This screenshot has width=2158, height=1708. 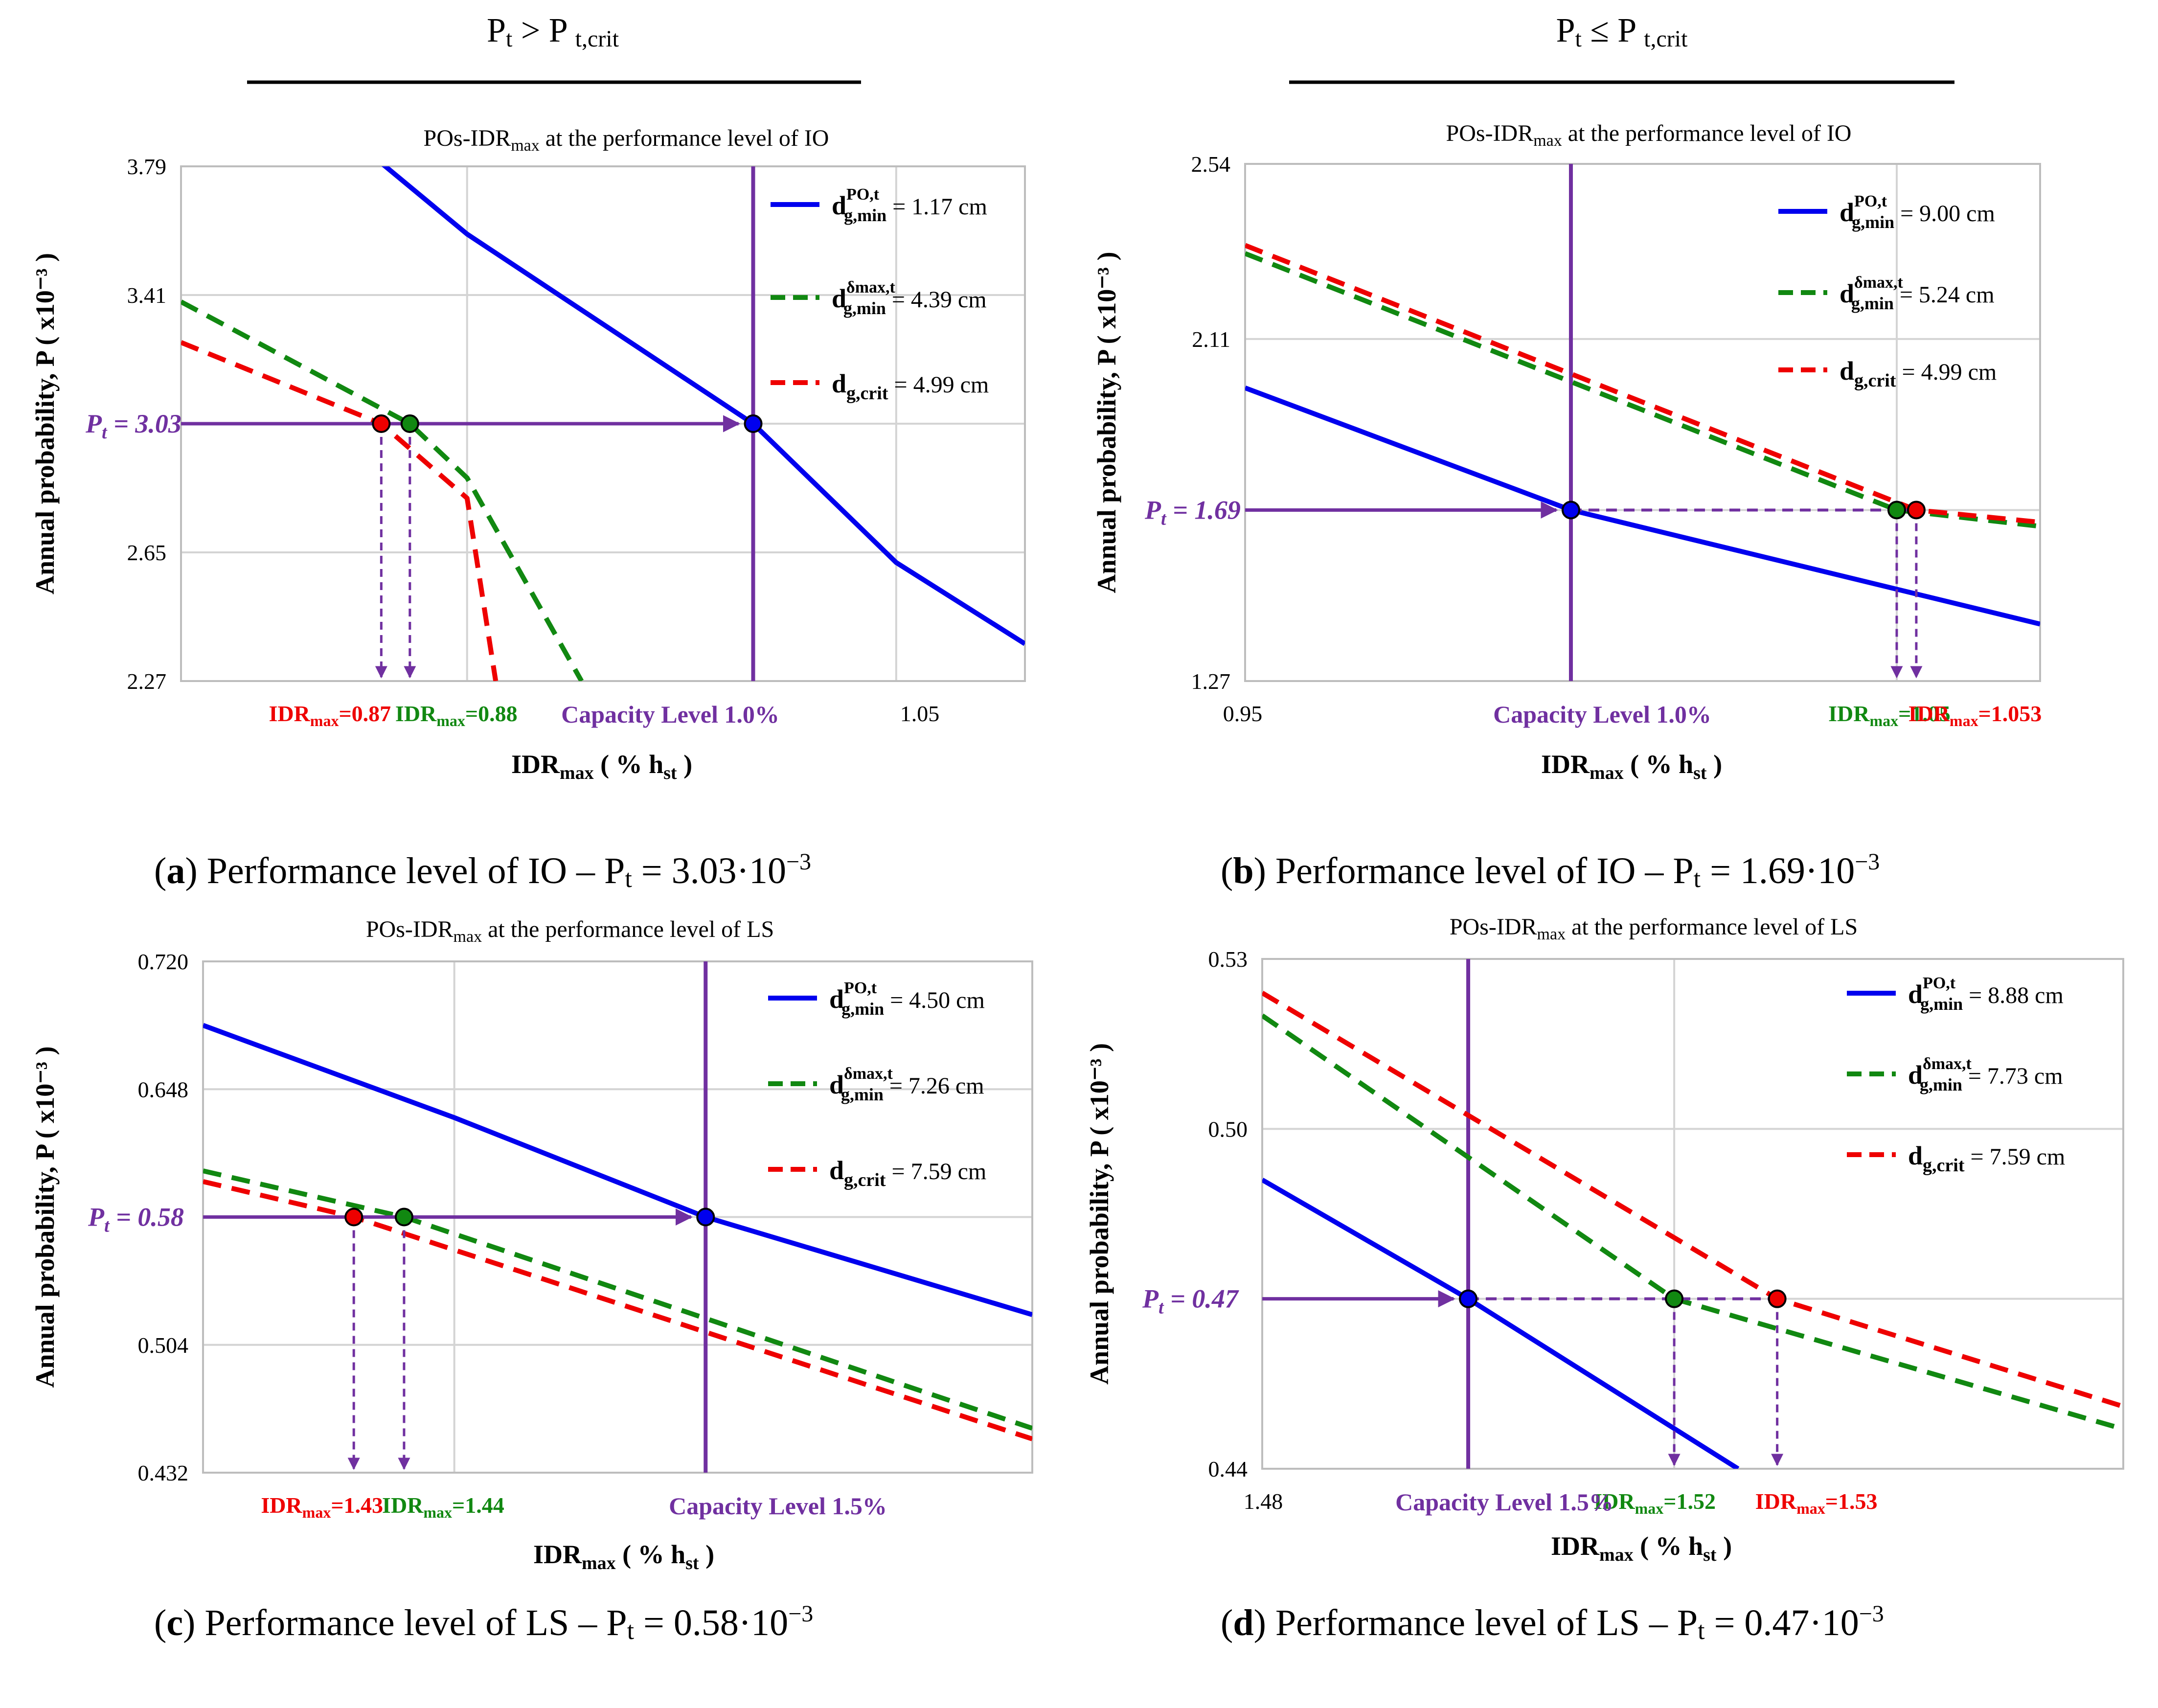 What do you see at coordinates (330, 715) in the screenshot?
I see `idr-label-red: IDRmax=0.87` at bounding box center [330, 715].